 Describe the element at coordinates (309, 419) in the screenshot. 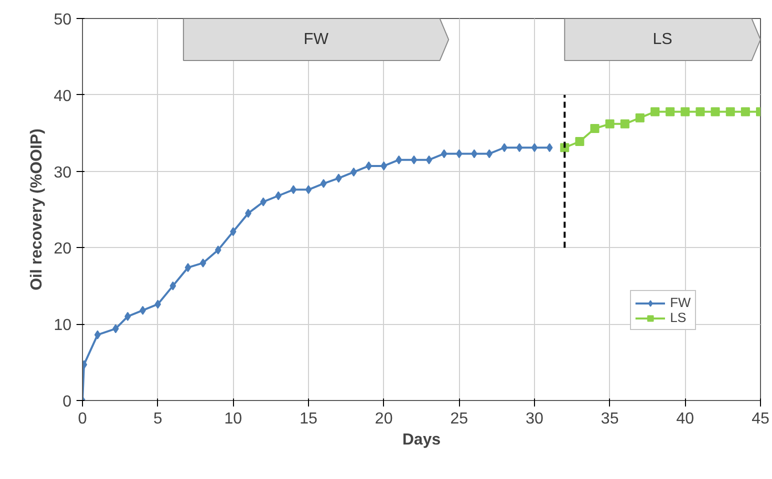

I see `x-tick-label: 15` at that location.